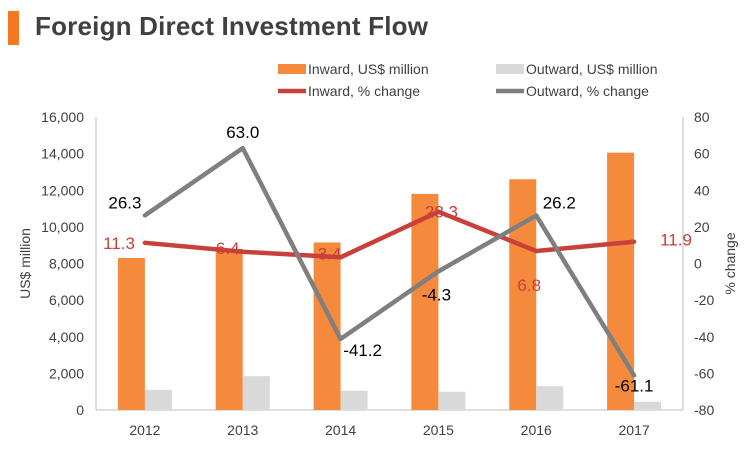 Image resolution: width=752 pixels, height=450 pixels. Describe the element at coordinates (25, 263) in the screenshot. I see `y-axis-label: US$ million` at that location.